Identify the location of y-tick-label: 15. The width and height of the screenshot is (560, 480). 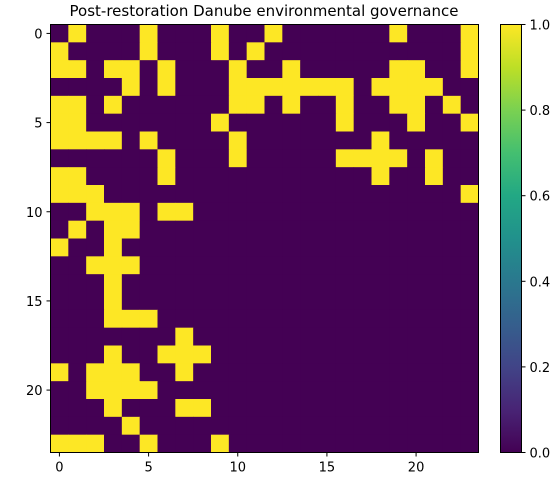
(34, 302).